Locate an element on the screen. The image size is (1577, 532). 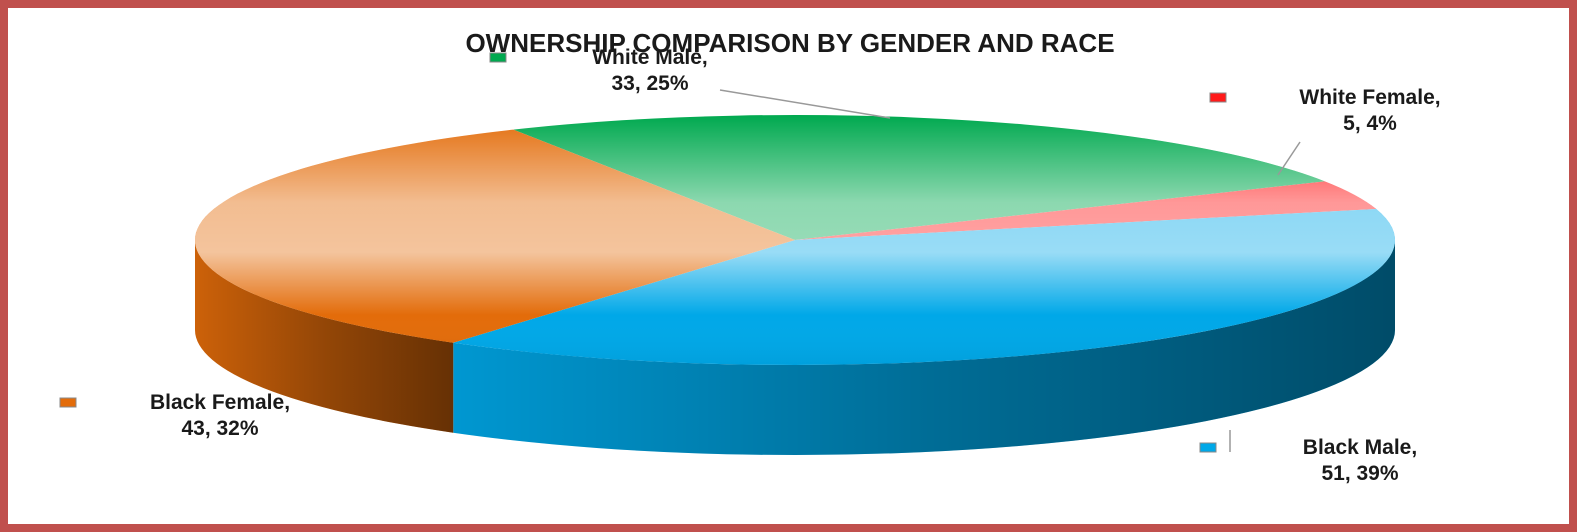
label-name: Black Male, is located at coordinates (1360, 447).